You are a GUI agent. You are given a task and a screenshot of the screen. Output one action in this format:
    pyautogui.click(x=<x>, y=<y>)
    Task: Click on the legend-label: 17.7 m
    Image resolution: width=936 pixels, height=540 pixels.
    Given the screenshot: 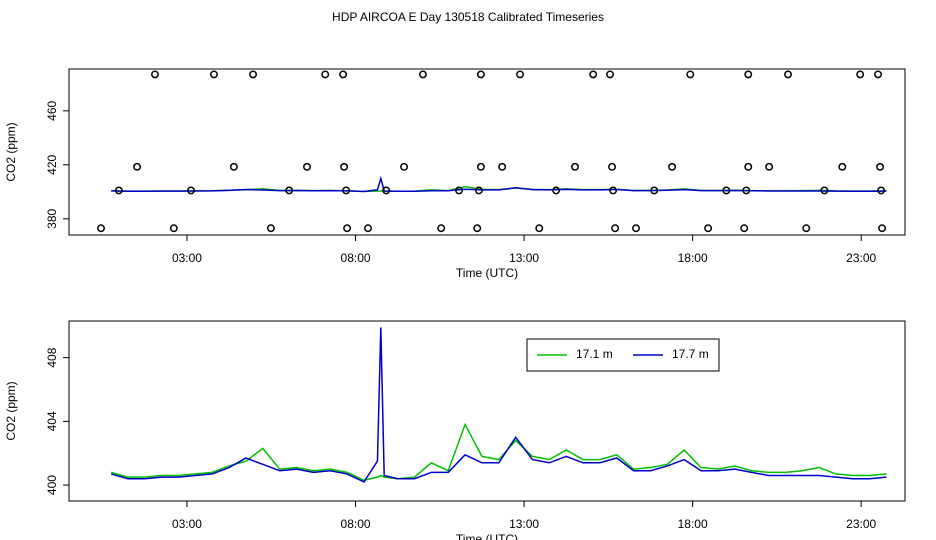 What is the action you would take?
    pyautogui.click(x=690, y=354)
    